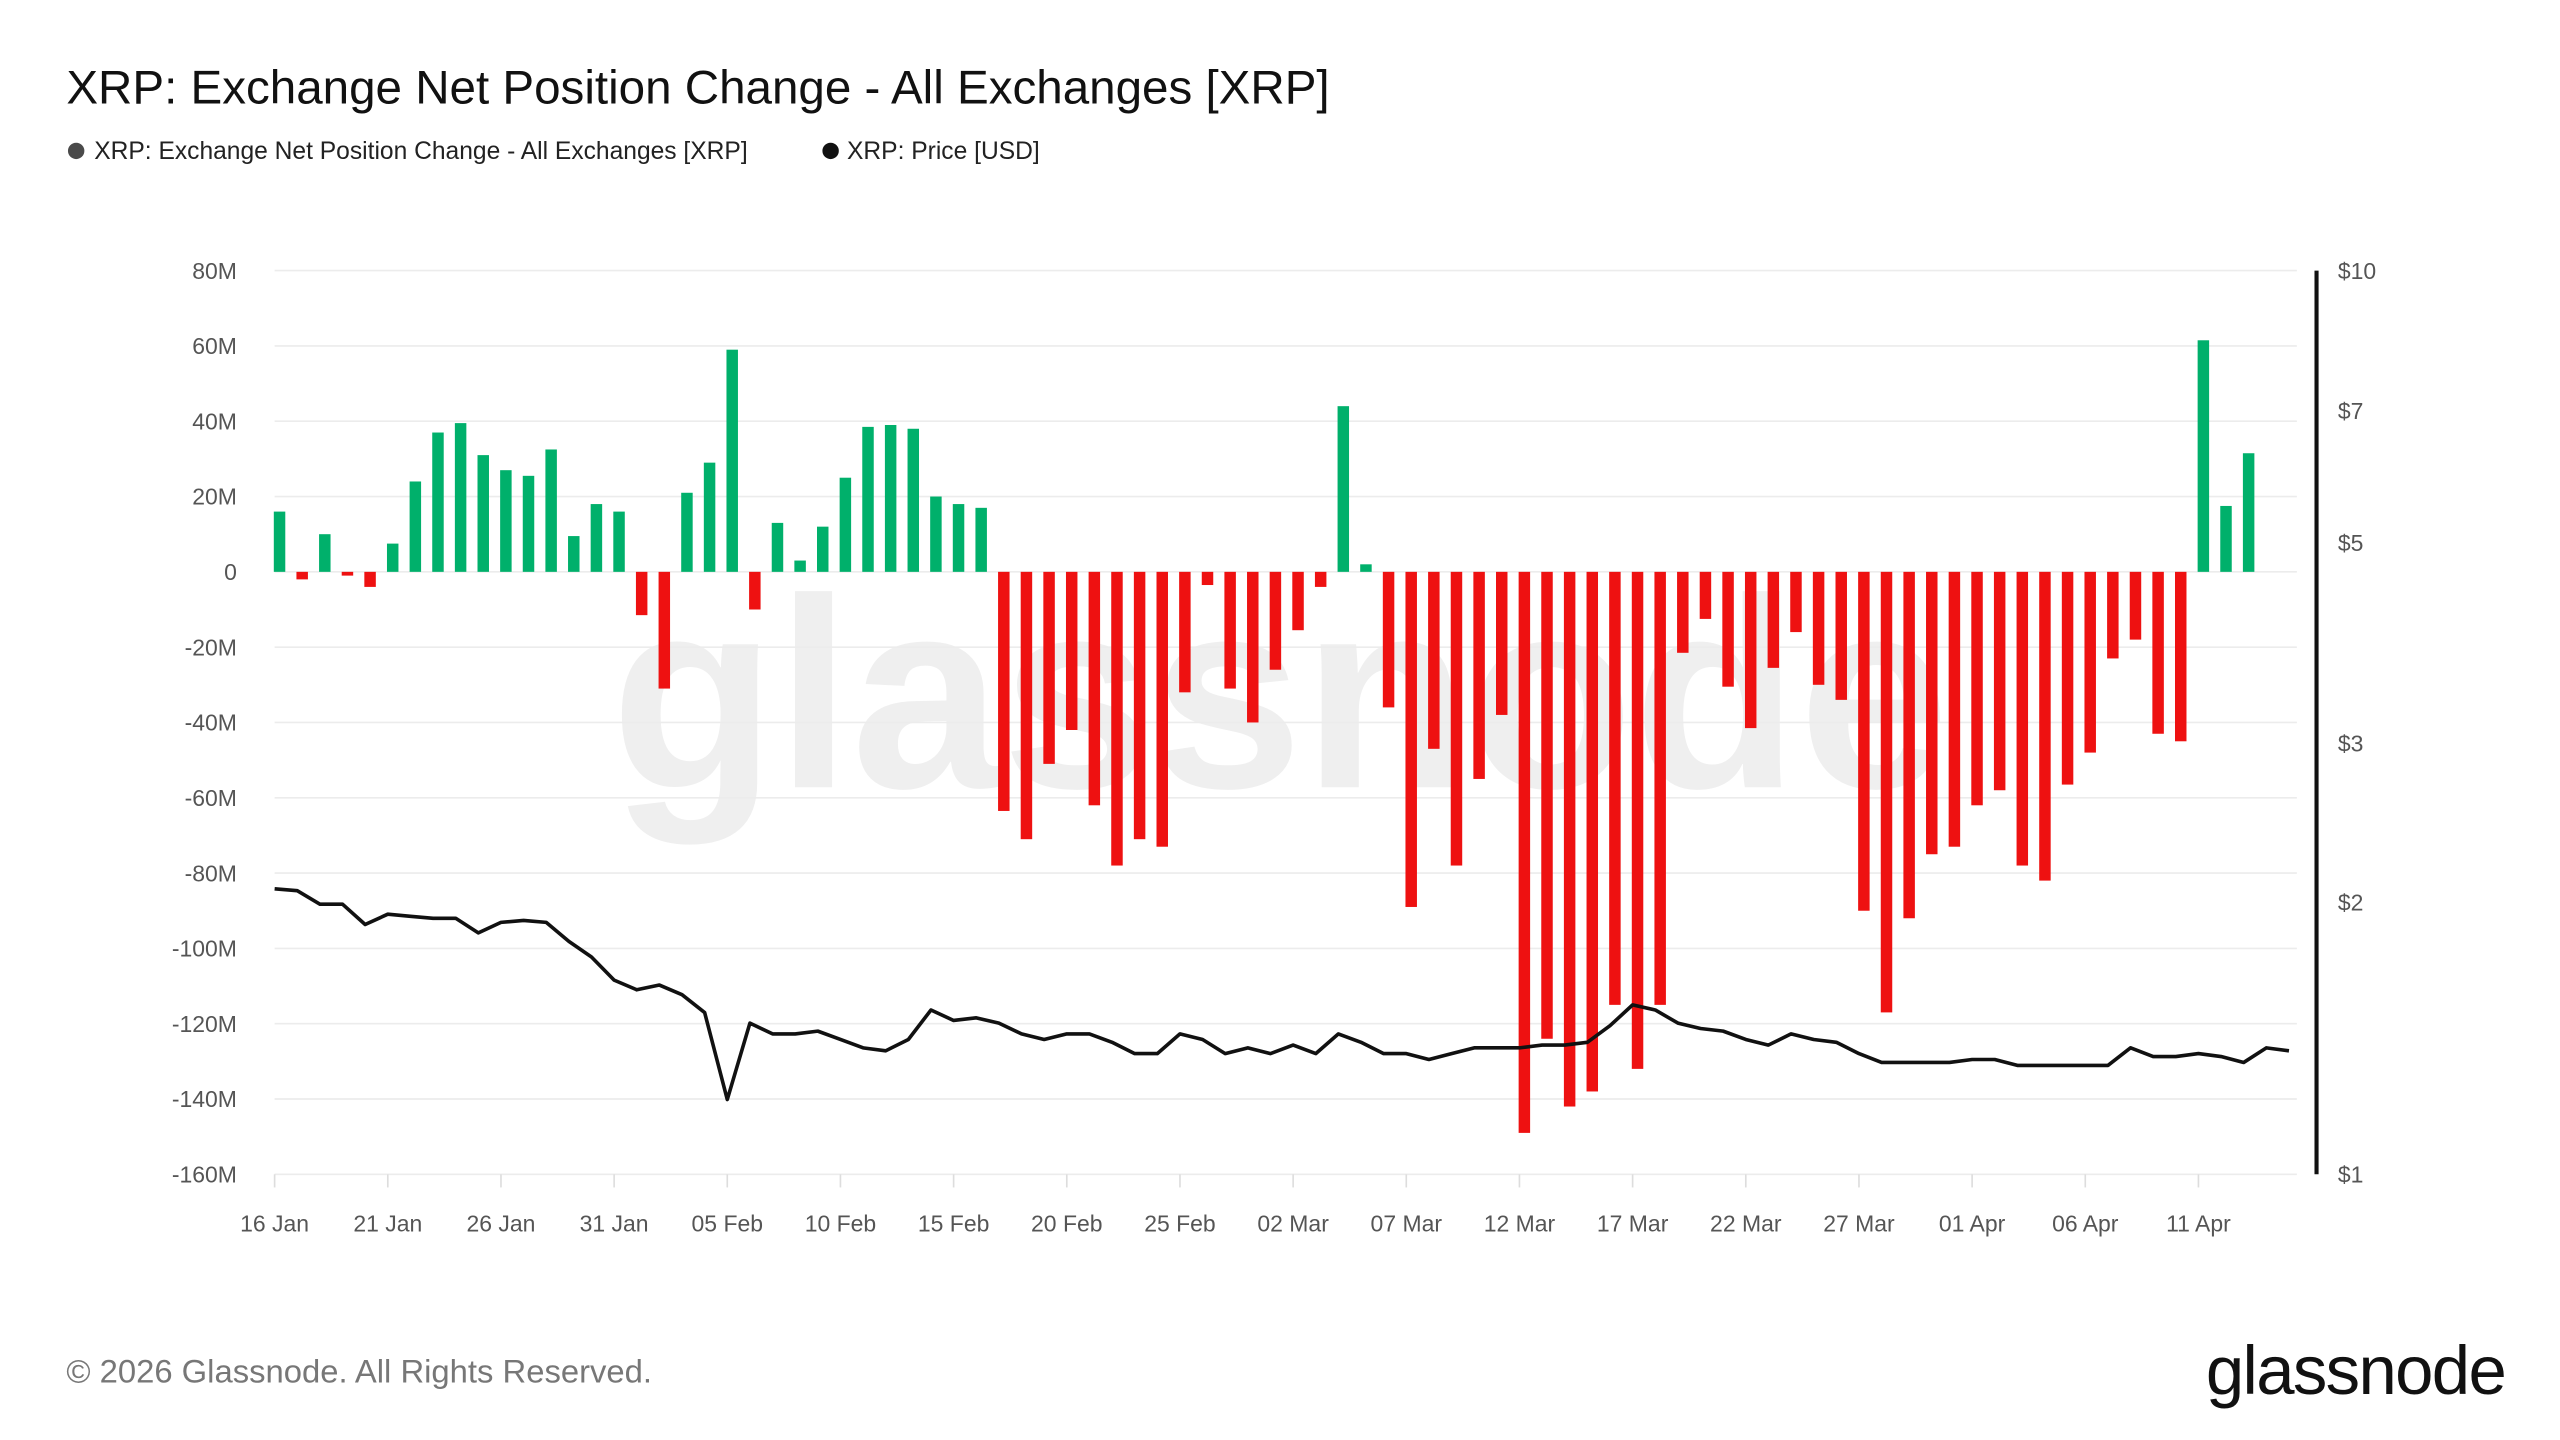  I want to click on x-axis-tick-label: 11 Apr, so click(2198, 1224).